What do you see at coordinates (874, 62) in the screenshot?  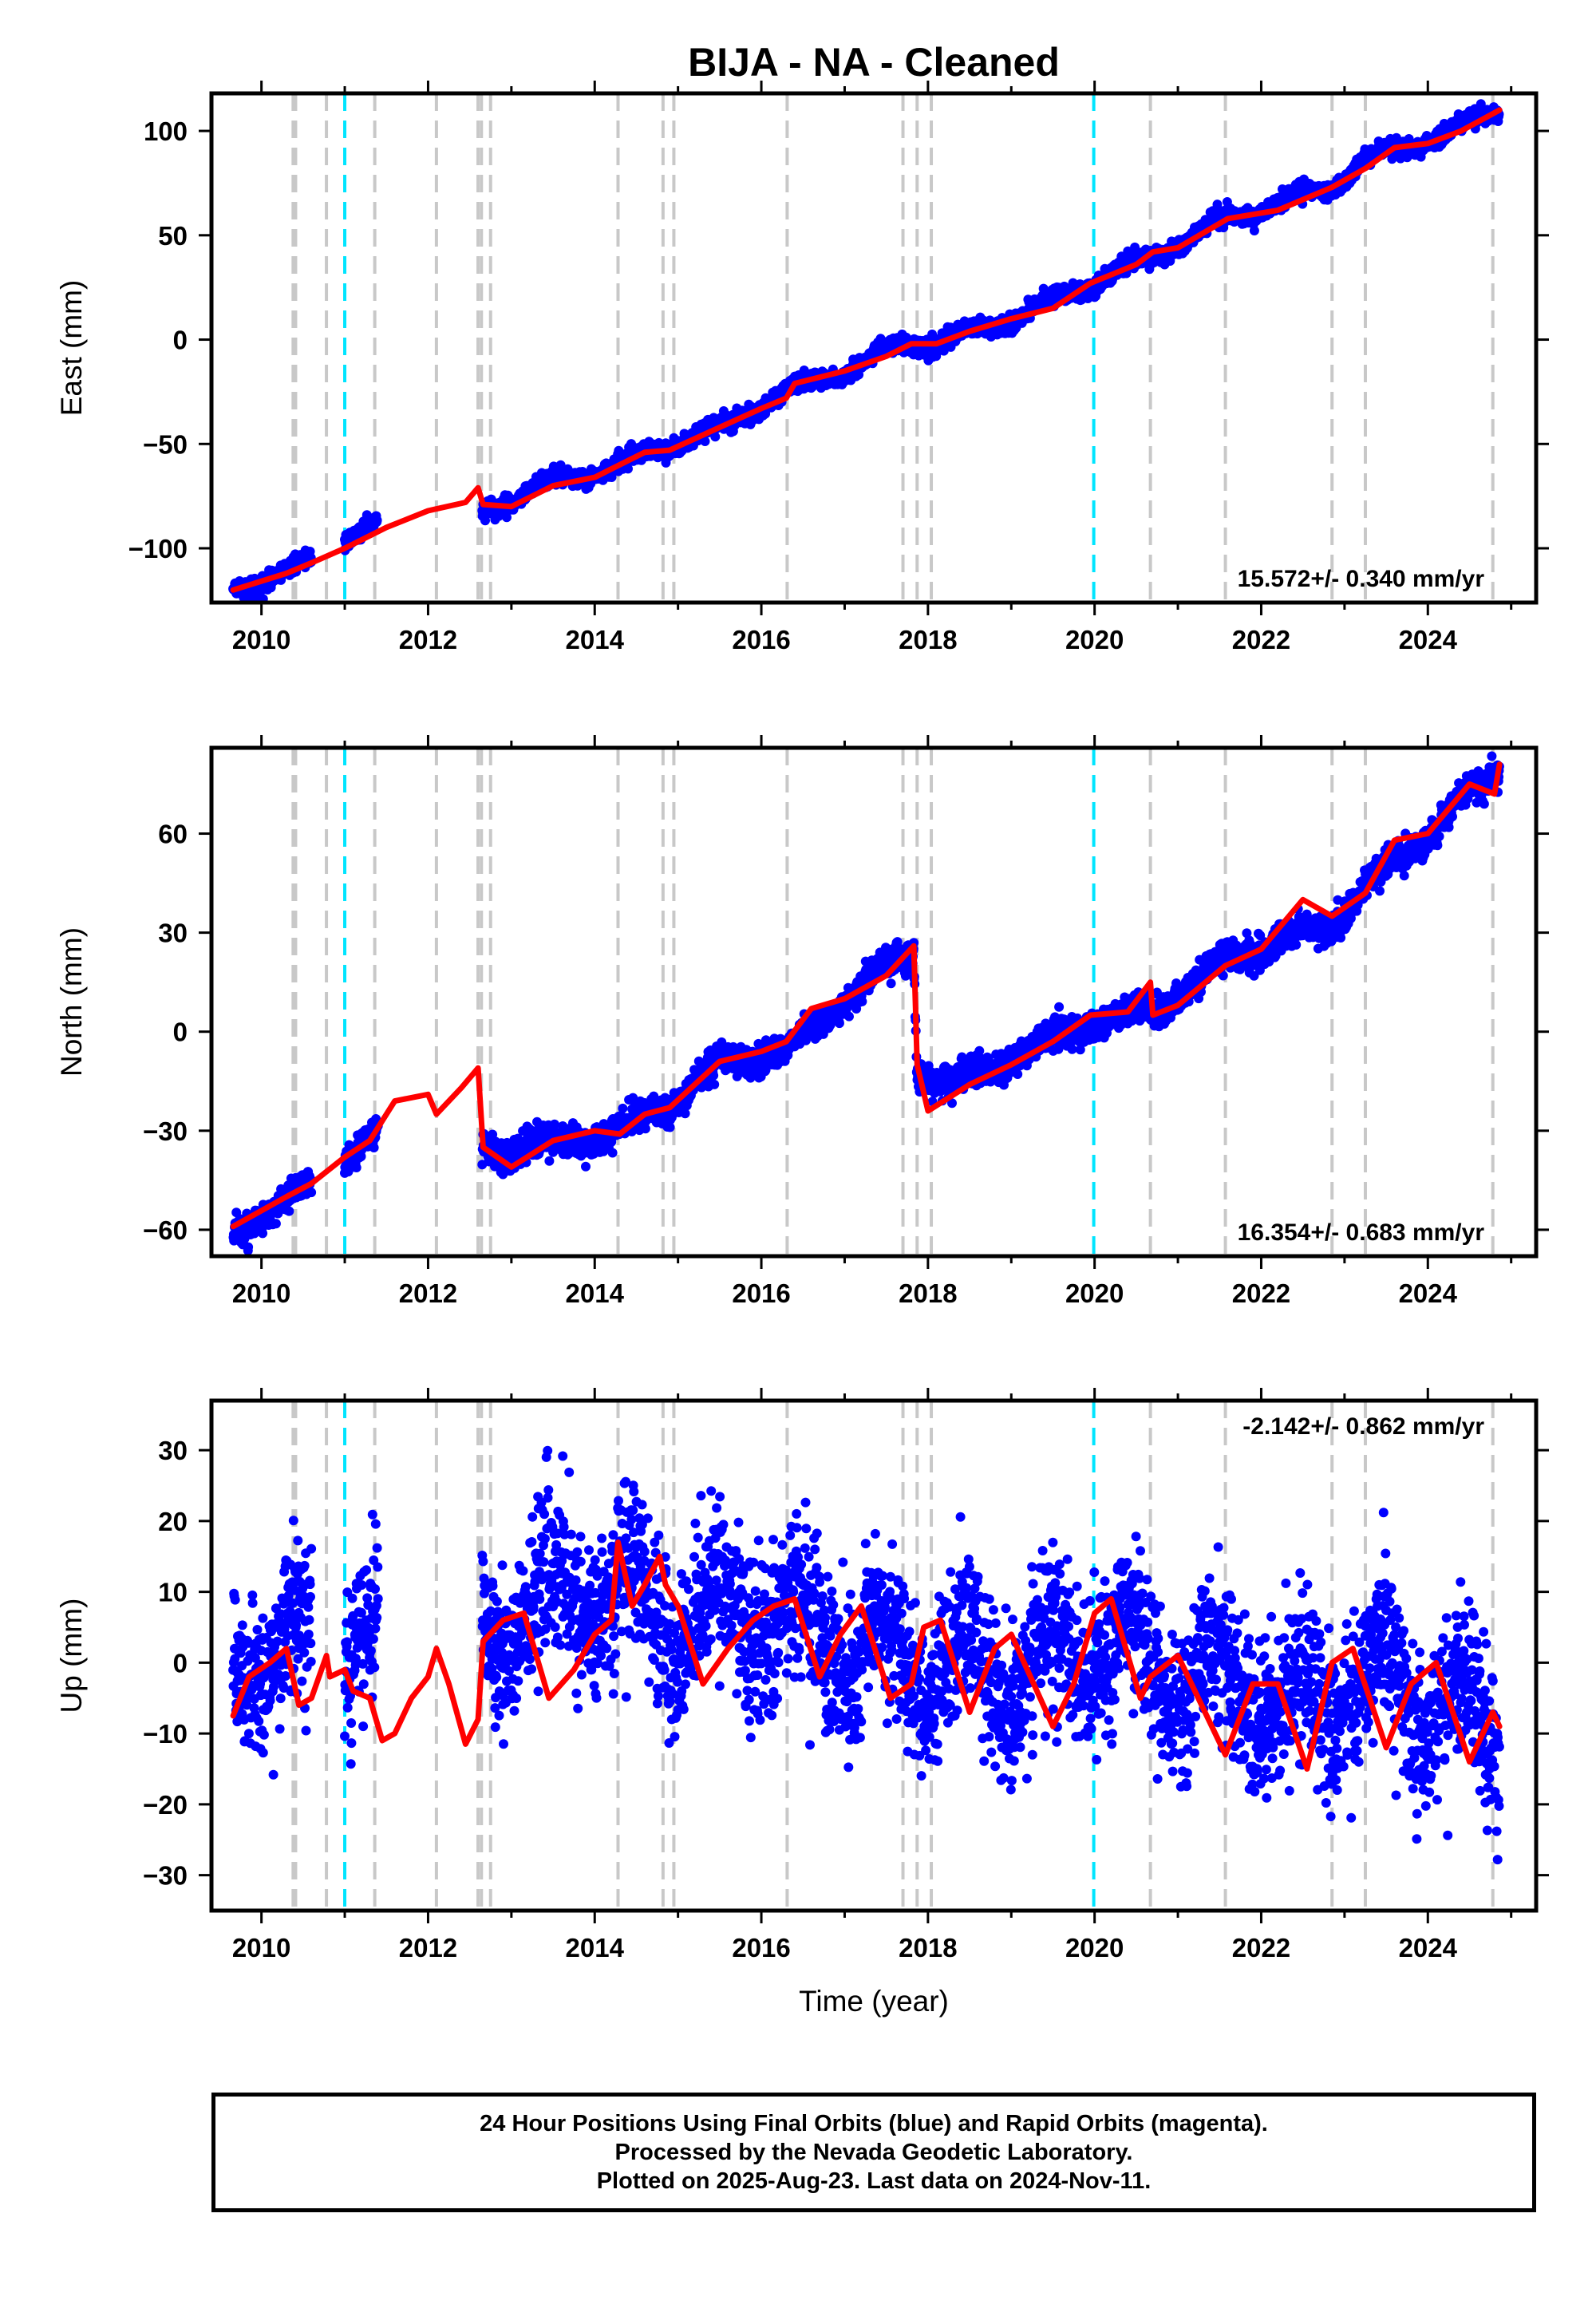 I see `chart-title: BIJA - NA - Cleaned` at bounding box center [874, 62].